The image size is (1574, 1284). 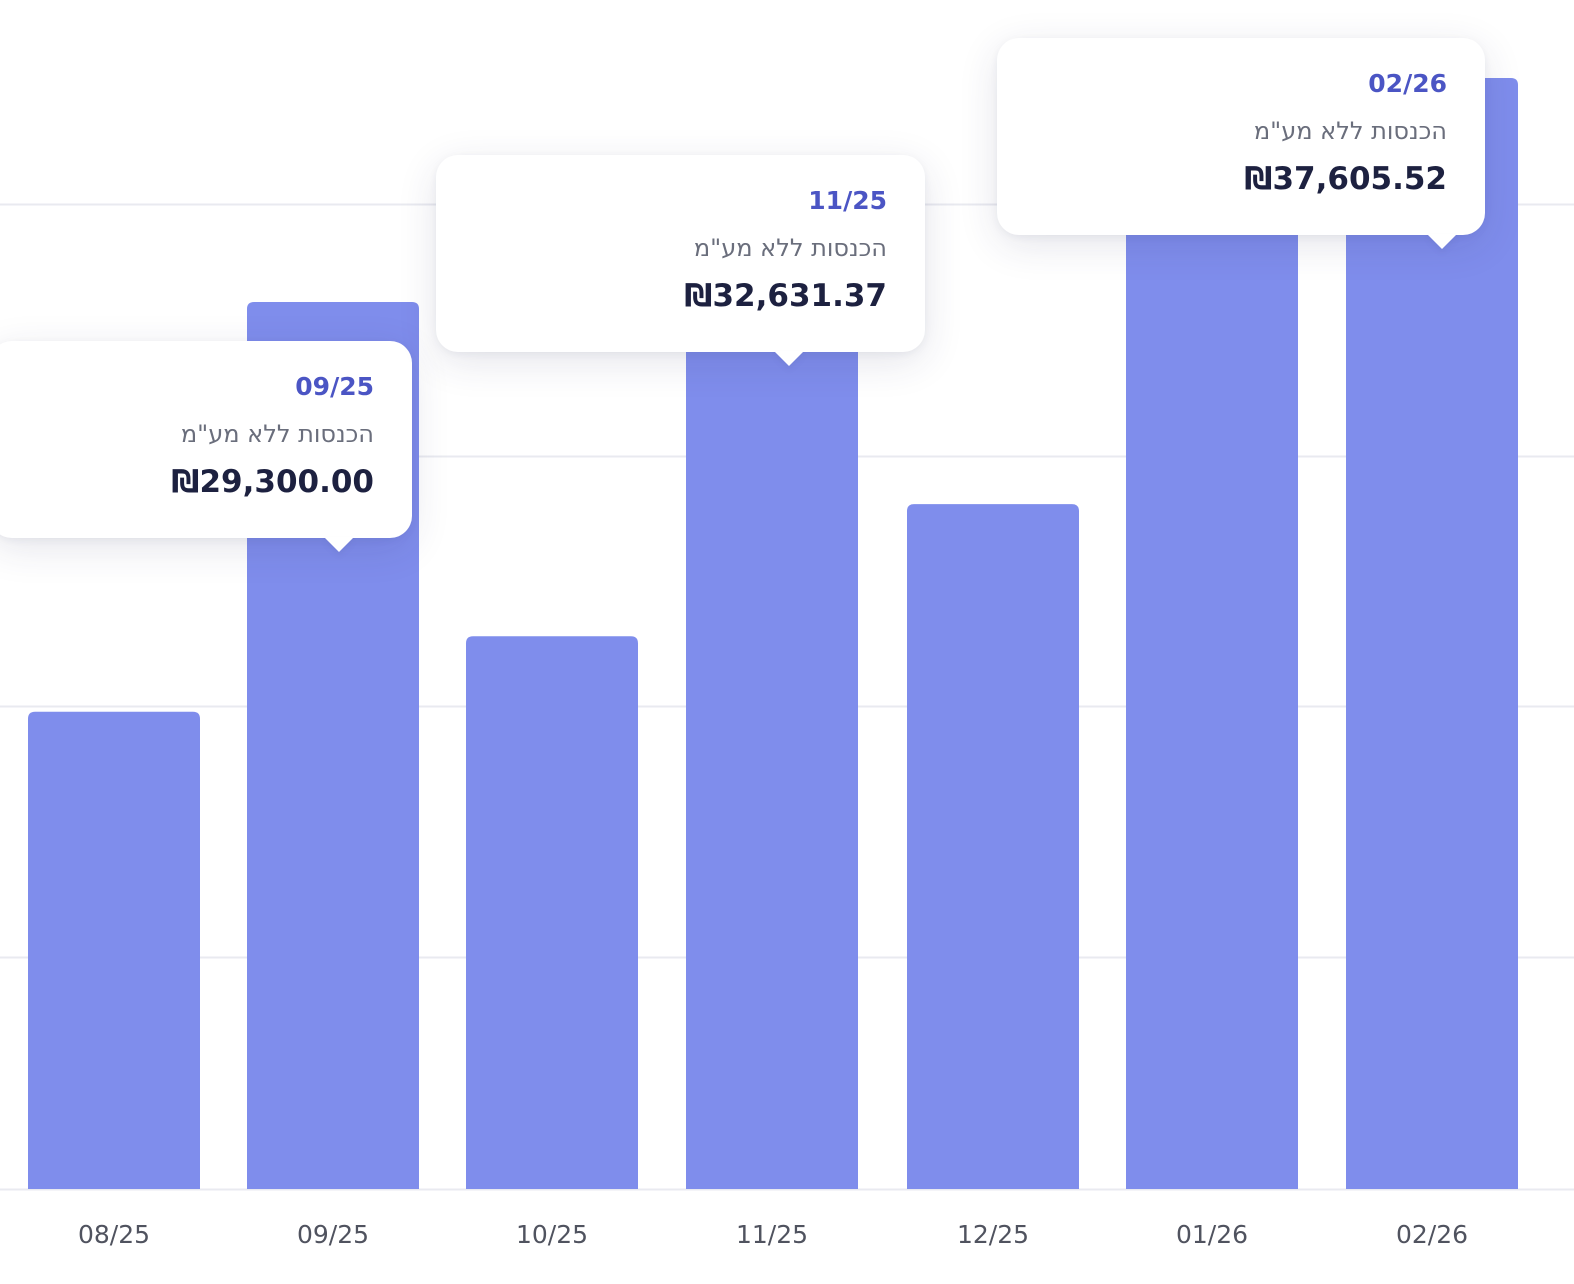 I want to click on tooltip-value: ₪32,631.37, so click(x=785, y=296).